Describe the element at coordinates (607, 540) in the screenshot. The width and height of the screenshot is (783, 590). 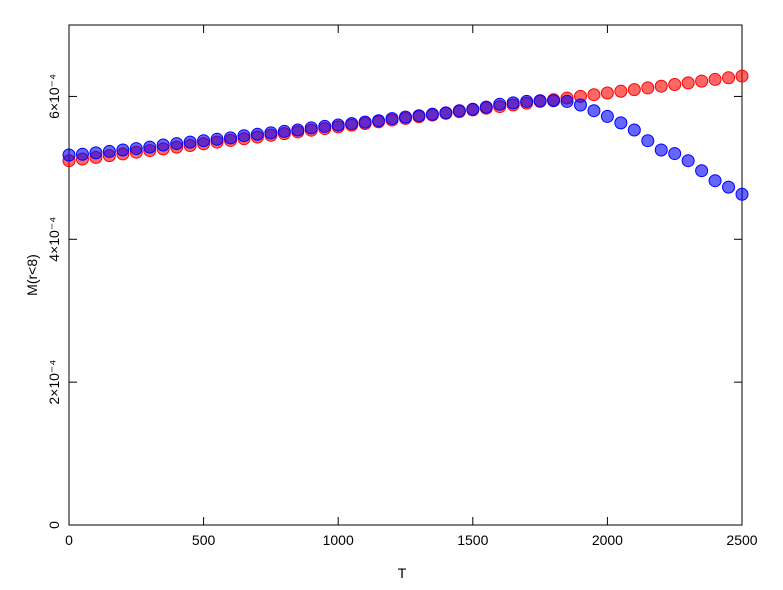
I see `x-tick-label: 2000` at that location.